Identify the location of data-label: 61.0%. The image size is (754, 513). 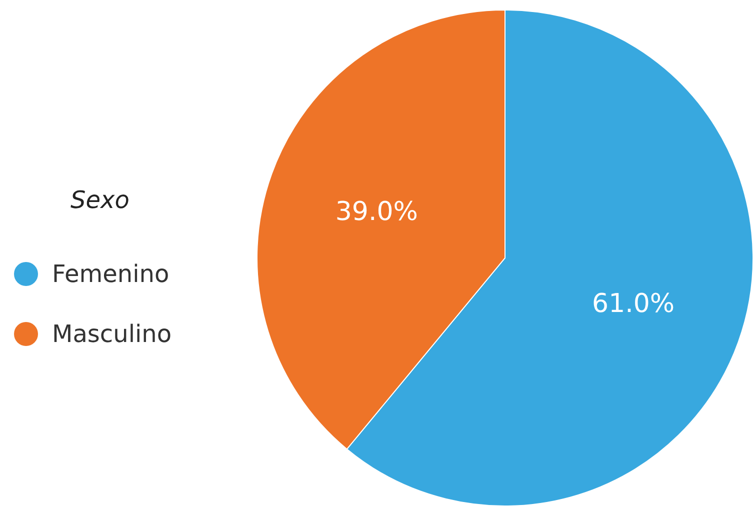
(633, 304).